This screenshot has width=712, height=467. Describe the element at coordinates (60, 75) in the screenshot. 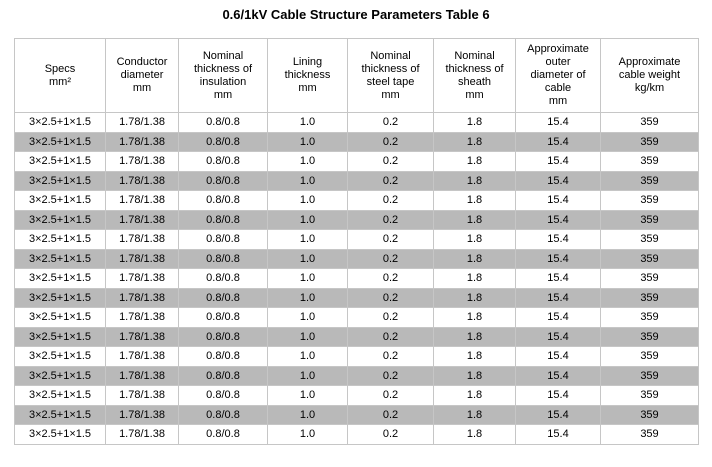

I see `header-specs: Specs mm²` at that location.